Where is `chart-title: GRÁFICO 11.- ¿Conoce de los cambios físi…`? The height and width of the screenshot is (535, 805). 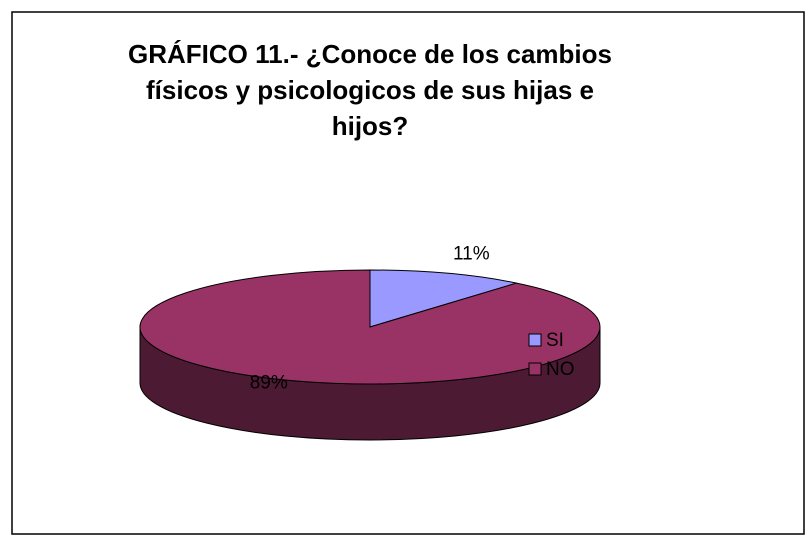
chart-title: GRÁFICO 11.- ¿Conoce de los cambios físi… is located at coordinates (370, 90).